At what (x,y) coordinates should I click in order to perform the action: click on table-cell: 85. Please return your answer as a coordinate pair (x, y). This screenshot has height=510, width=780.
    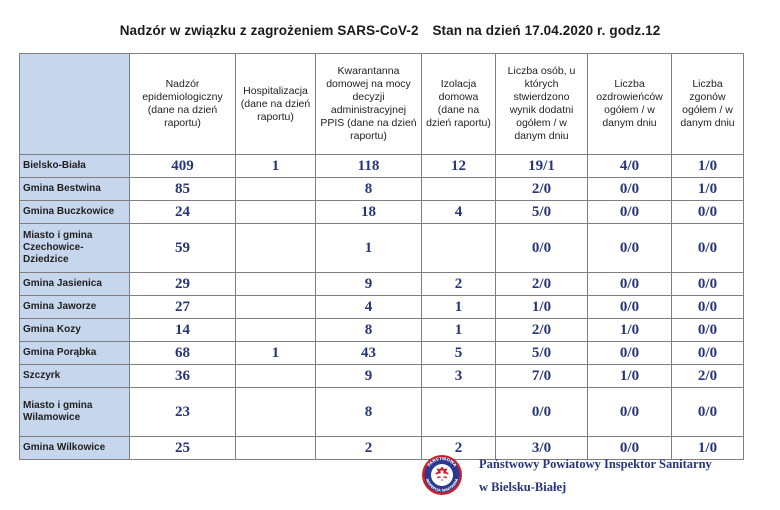
    Looking at the image, I should click on (182, 189).